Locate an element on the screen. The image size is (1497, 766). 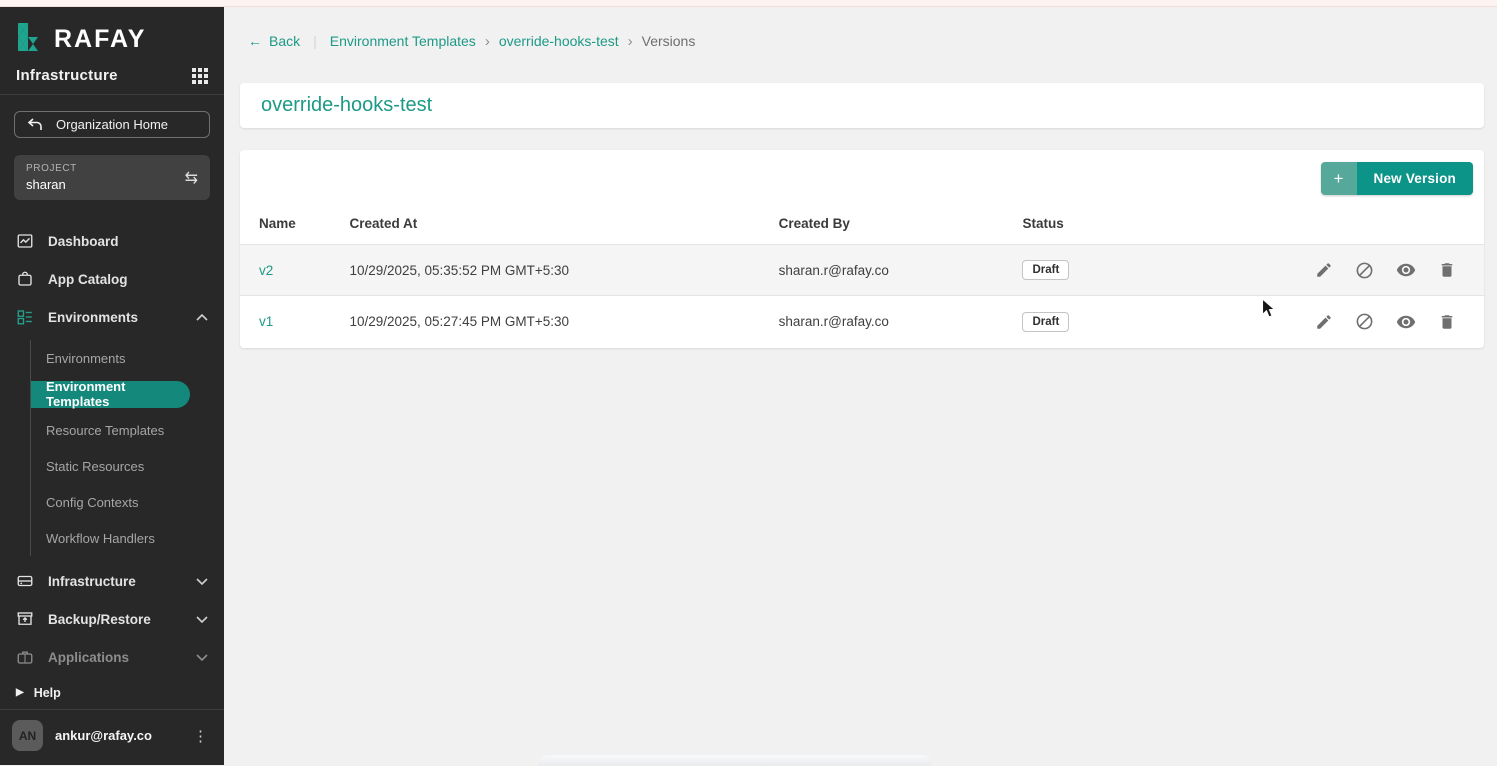
project-selector: PROJECT sharan ⇆ is located at coordinates (112, 178).